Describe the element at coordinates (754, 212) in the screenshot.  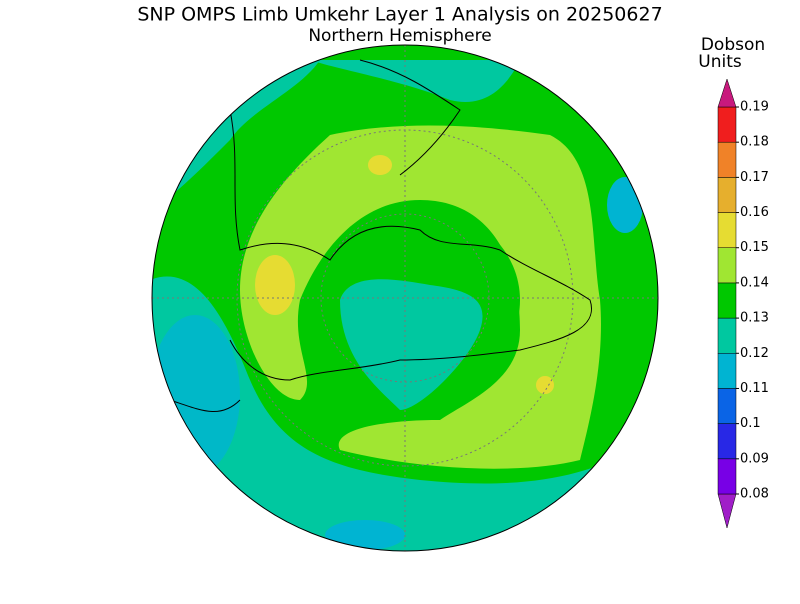
I see `colorbar-tick-label: 0.16` at that location.